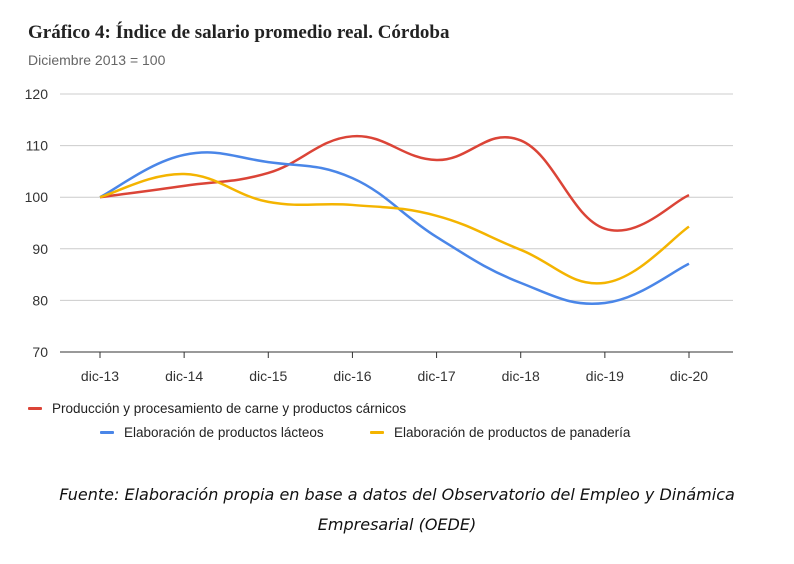 Image resolution: width=794 pixels, height=564 pixels. Describe the element at coordinates (224, 432) in the screenshot. I see `legend-label: Elaboración de productos lácteos` at that location.